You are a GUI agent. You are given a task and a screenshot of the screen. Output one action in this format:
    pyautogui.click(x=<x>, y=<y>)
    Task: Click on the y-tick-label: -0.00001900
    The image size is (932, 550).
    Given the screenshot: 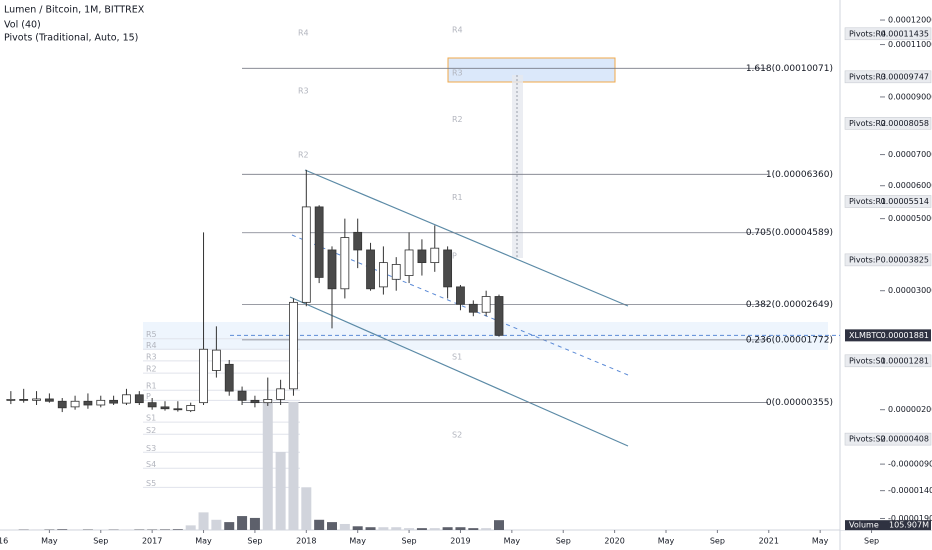 What is the action you would take?
    pyautogui.click(x=910, y=518)
    